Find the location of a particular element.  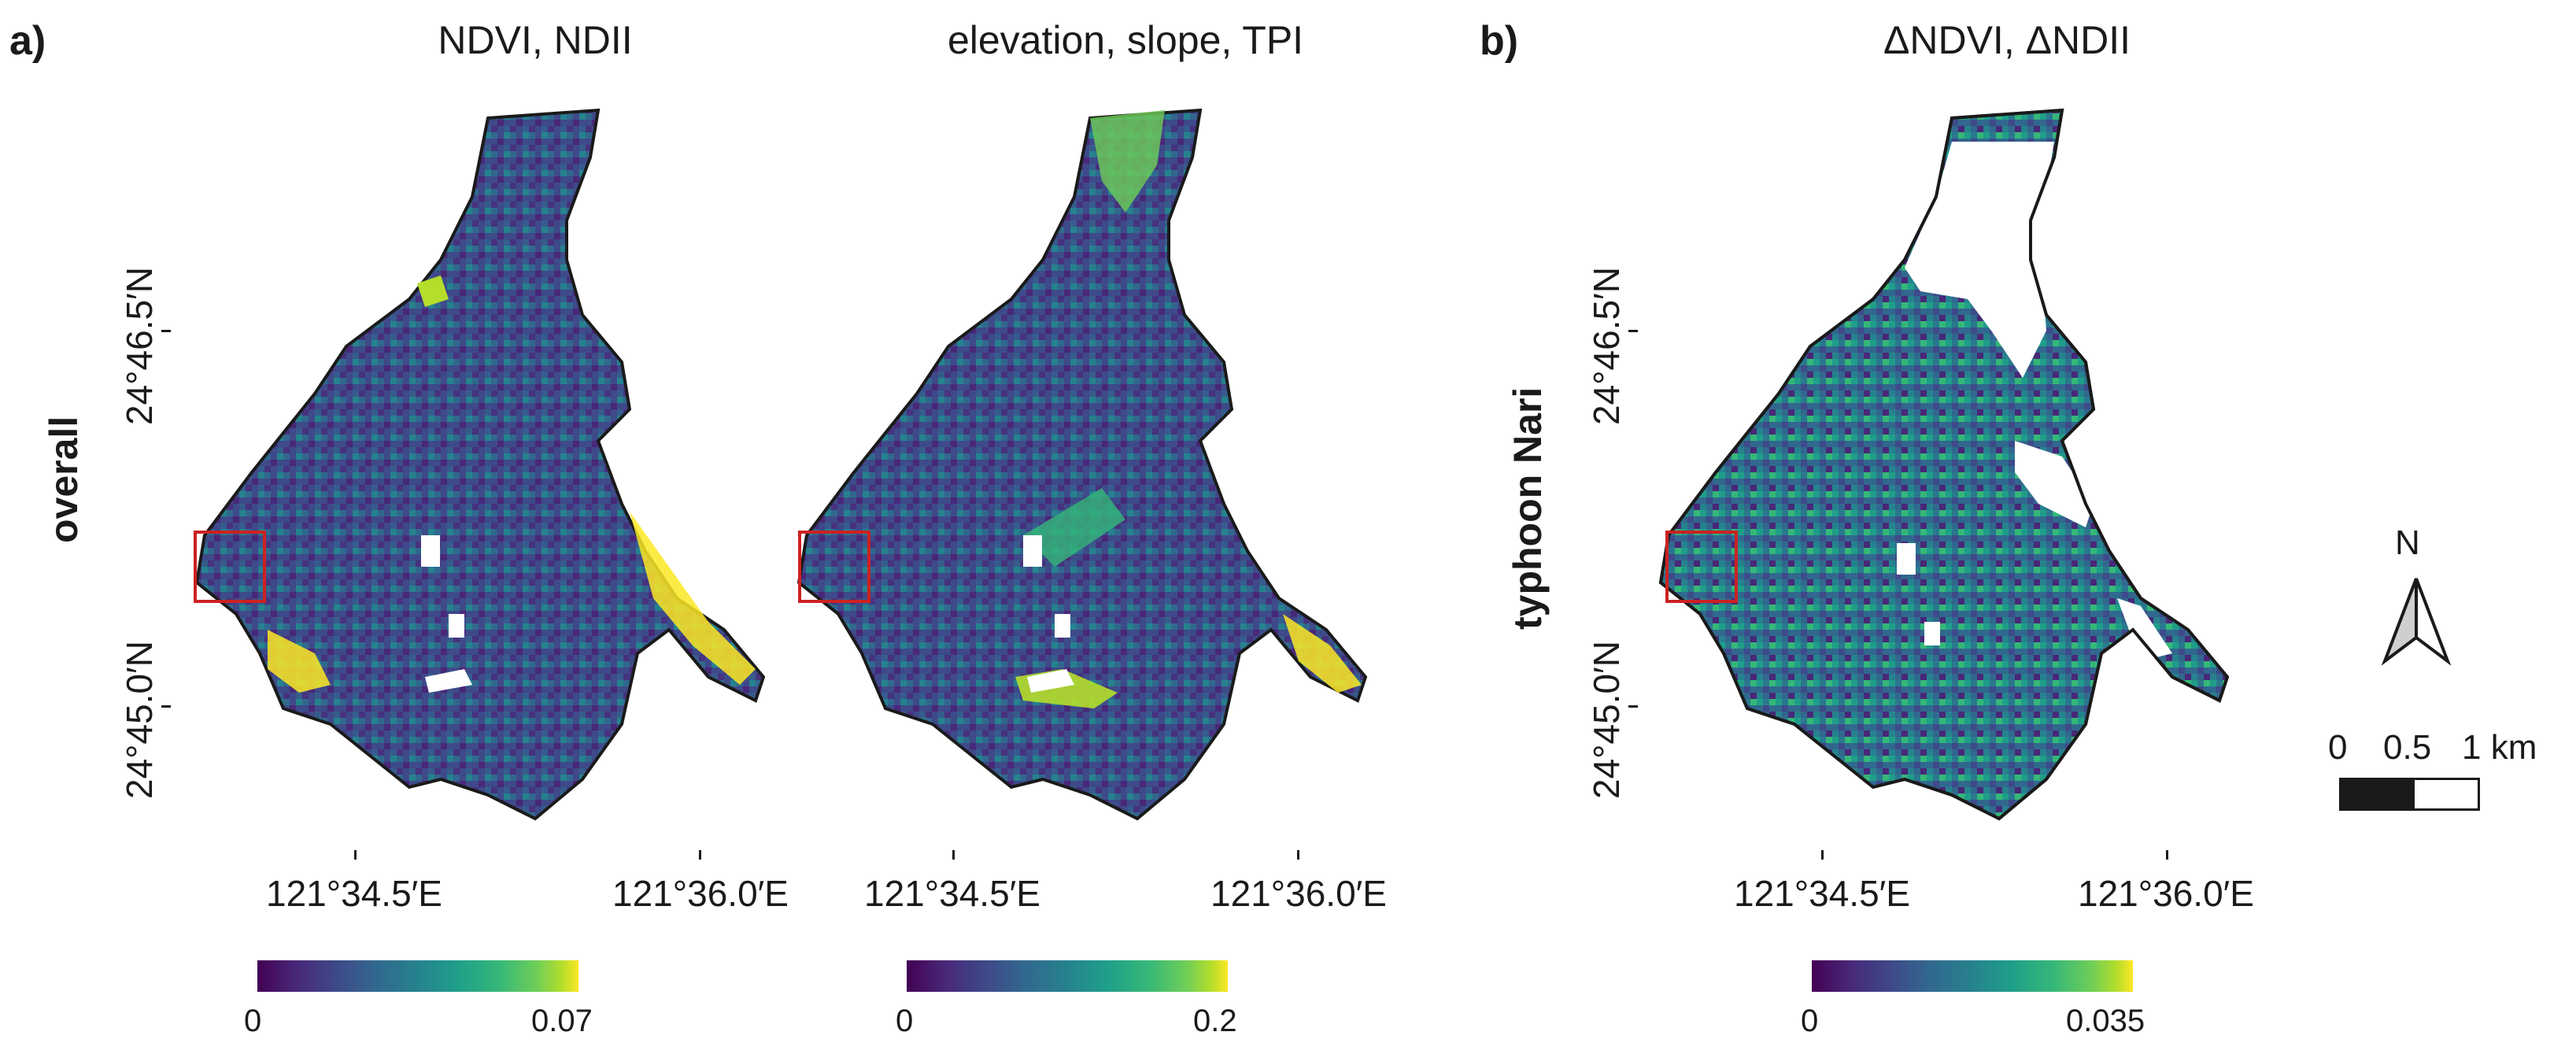

lon-tick-1b is located at coordinates (953, 855).